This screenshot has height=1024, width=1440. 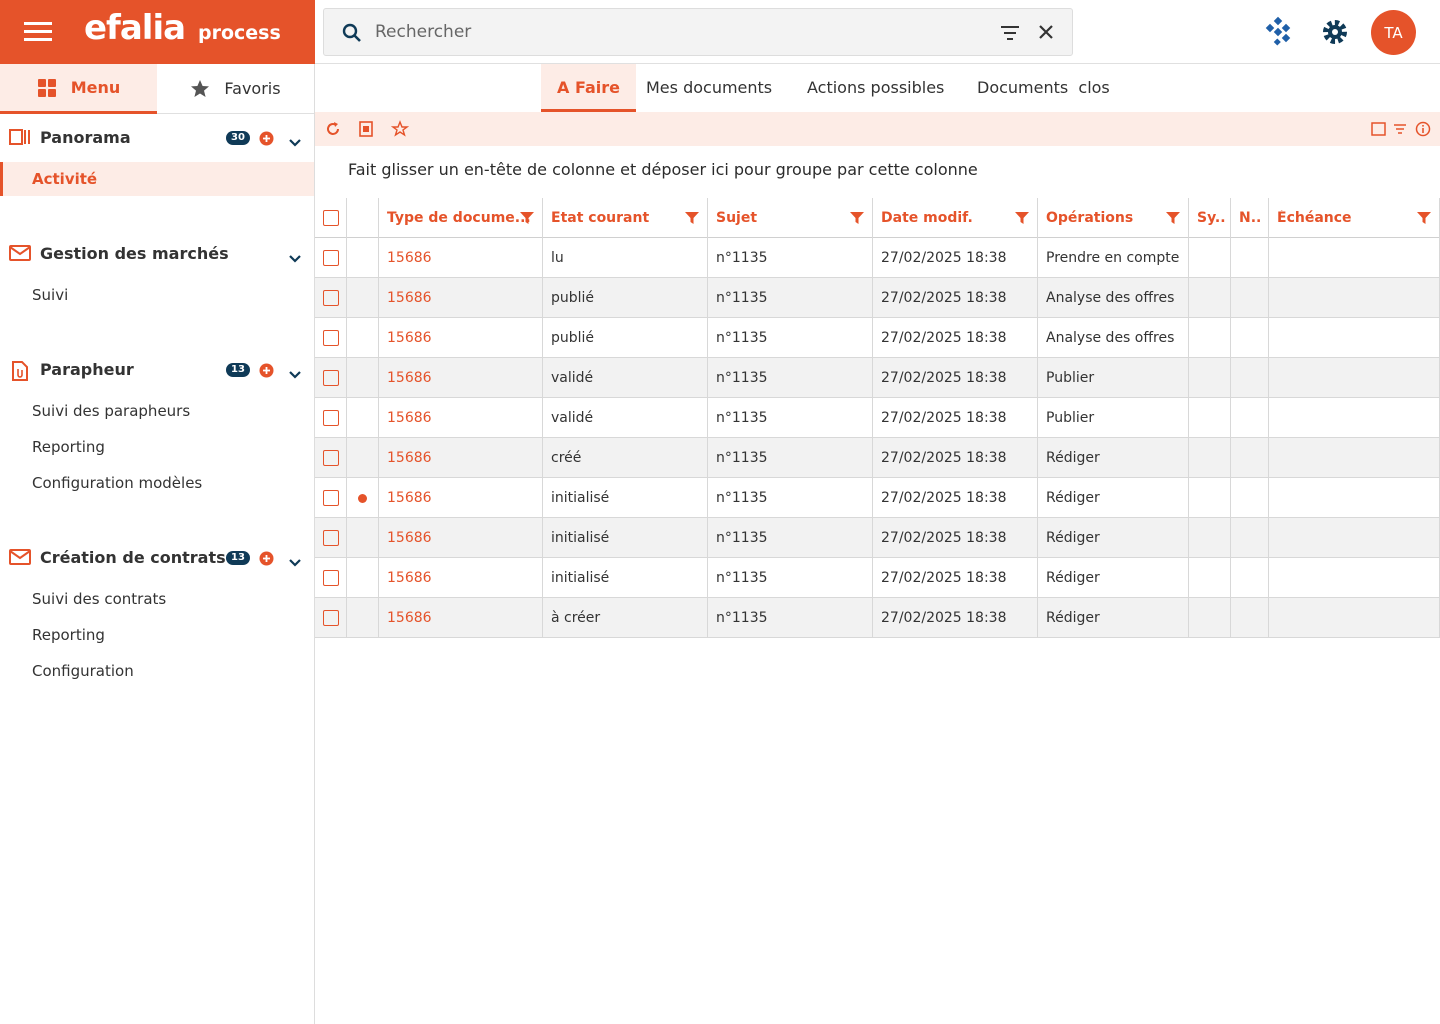 I want to click on column-header: N.., so click(x=1250, y=218).